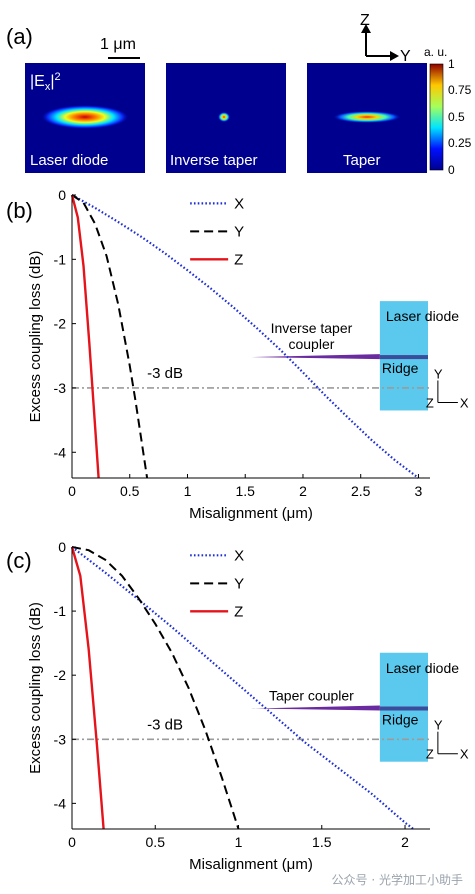 The width and height of the screenshot is (475, 894). I want to click on map-label-laser-diode: Laser diode, so click(69, 160).